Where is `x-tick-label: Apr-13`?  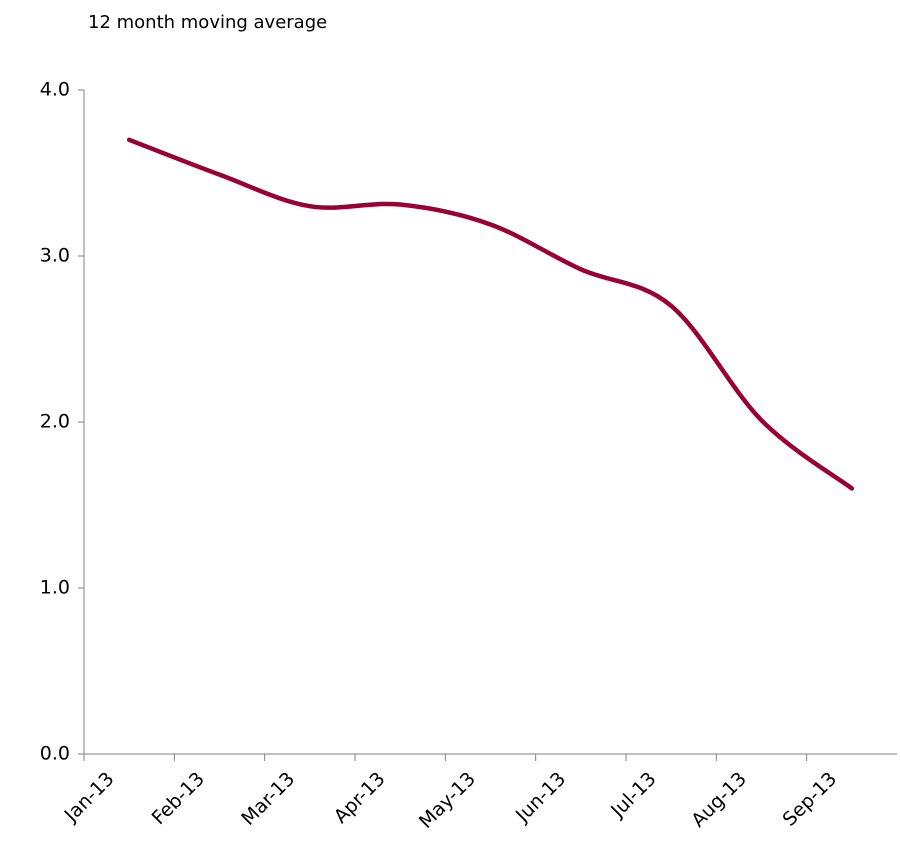
x-tick-label: Apr-13 is located at coordinates (360, 798).